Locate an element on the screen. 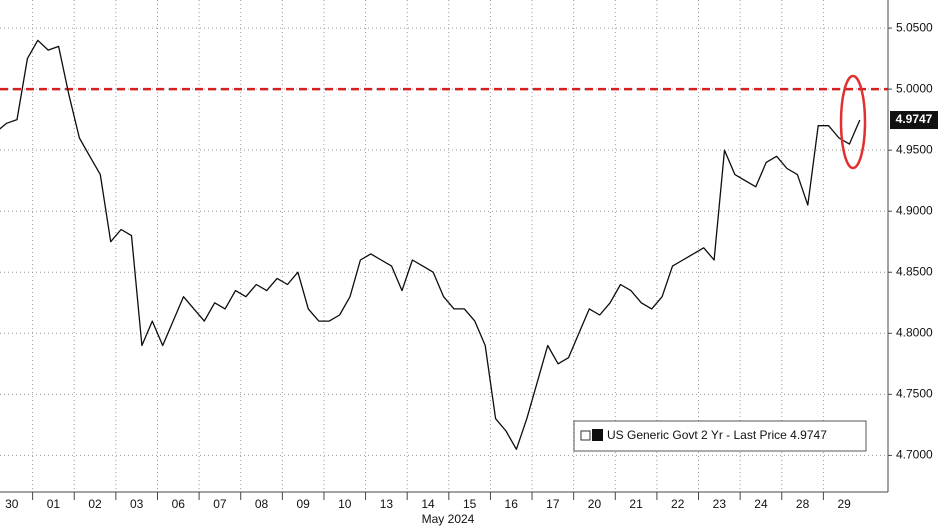 The width and height of the screenshot is (940, 528). x-tick-label: 15 is located at coordinates (470, 504).